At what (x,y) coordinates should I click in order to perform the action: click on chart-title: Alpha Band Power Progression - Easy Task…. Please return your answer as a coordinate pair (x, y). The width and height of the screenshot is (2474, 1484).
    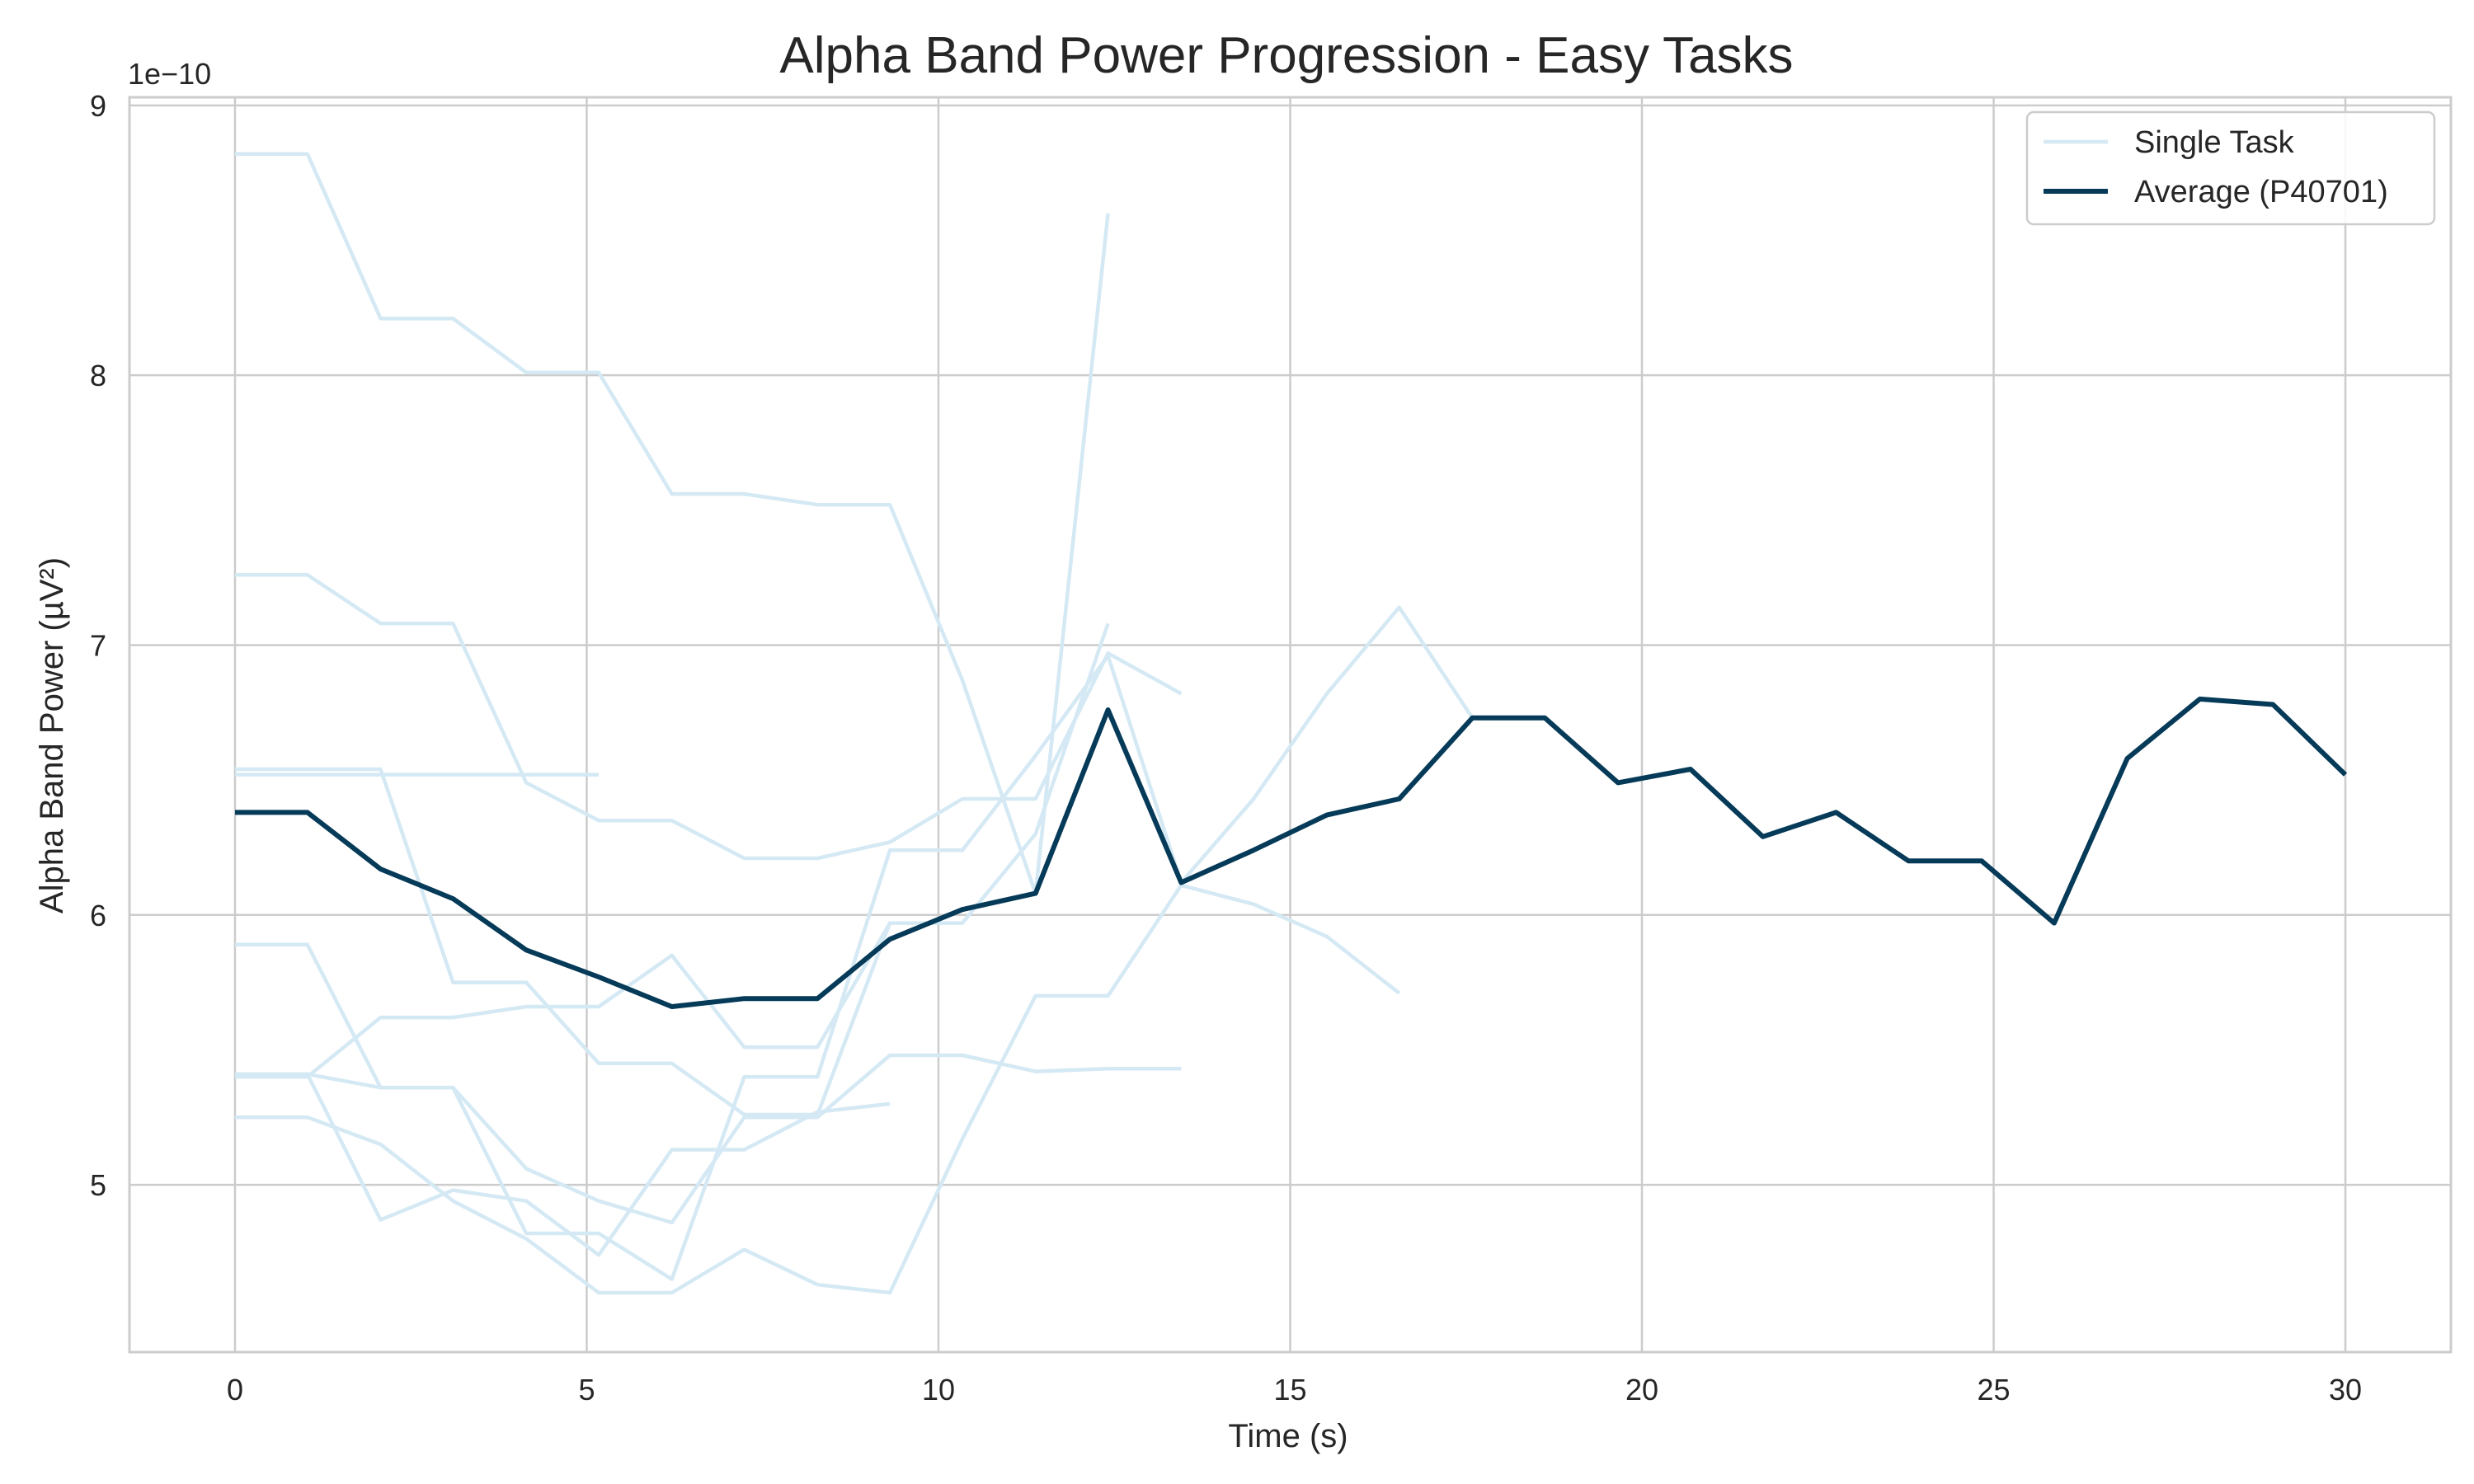
    Looking at the image, I should click on (1286, 55).